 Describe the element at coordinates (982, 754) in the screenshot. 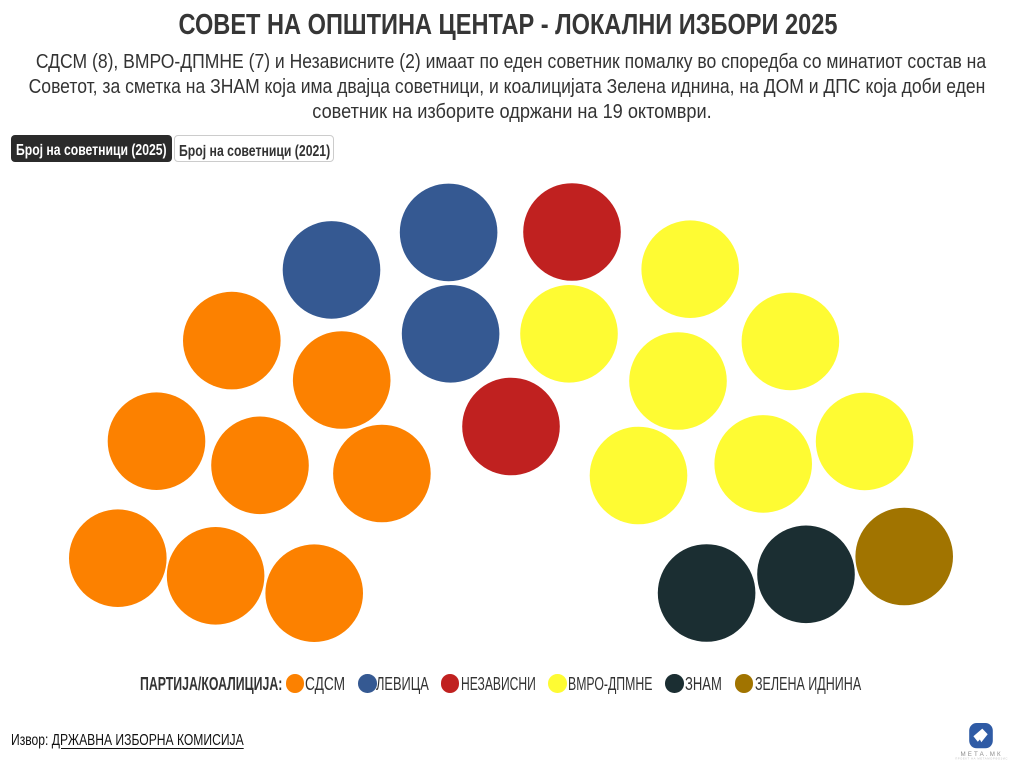

I see `svg-text: МЕТА.МК` at that location.